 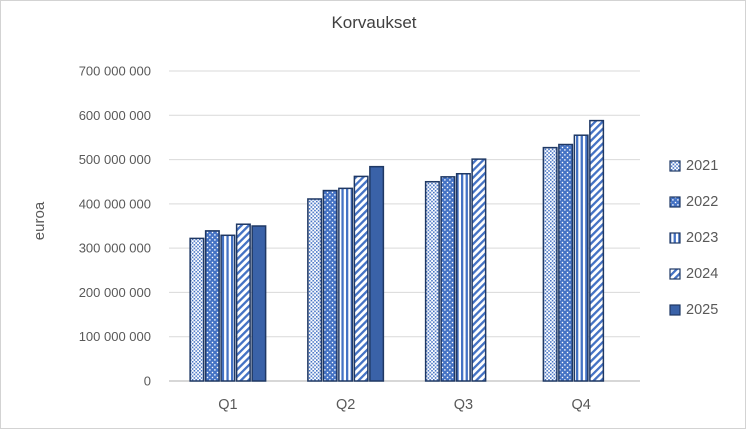 What do you see at coordinates (315, 290) in the screenshot?
I see `bar-2021-Q2` at bounding box center [315, 290].